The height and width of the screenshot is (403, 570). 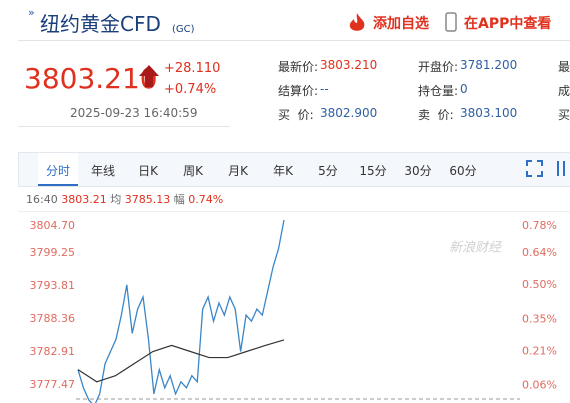 What do you see at coordinates (149, 76) in the screenshot?
I see `up-arrow` at bounding box center [149, 76].